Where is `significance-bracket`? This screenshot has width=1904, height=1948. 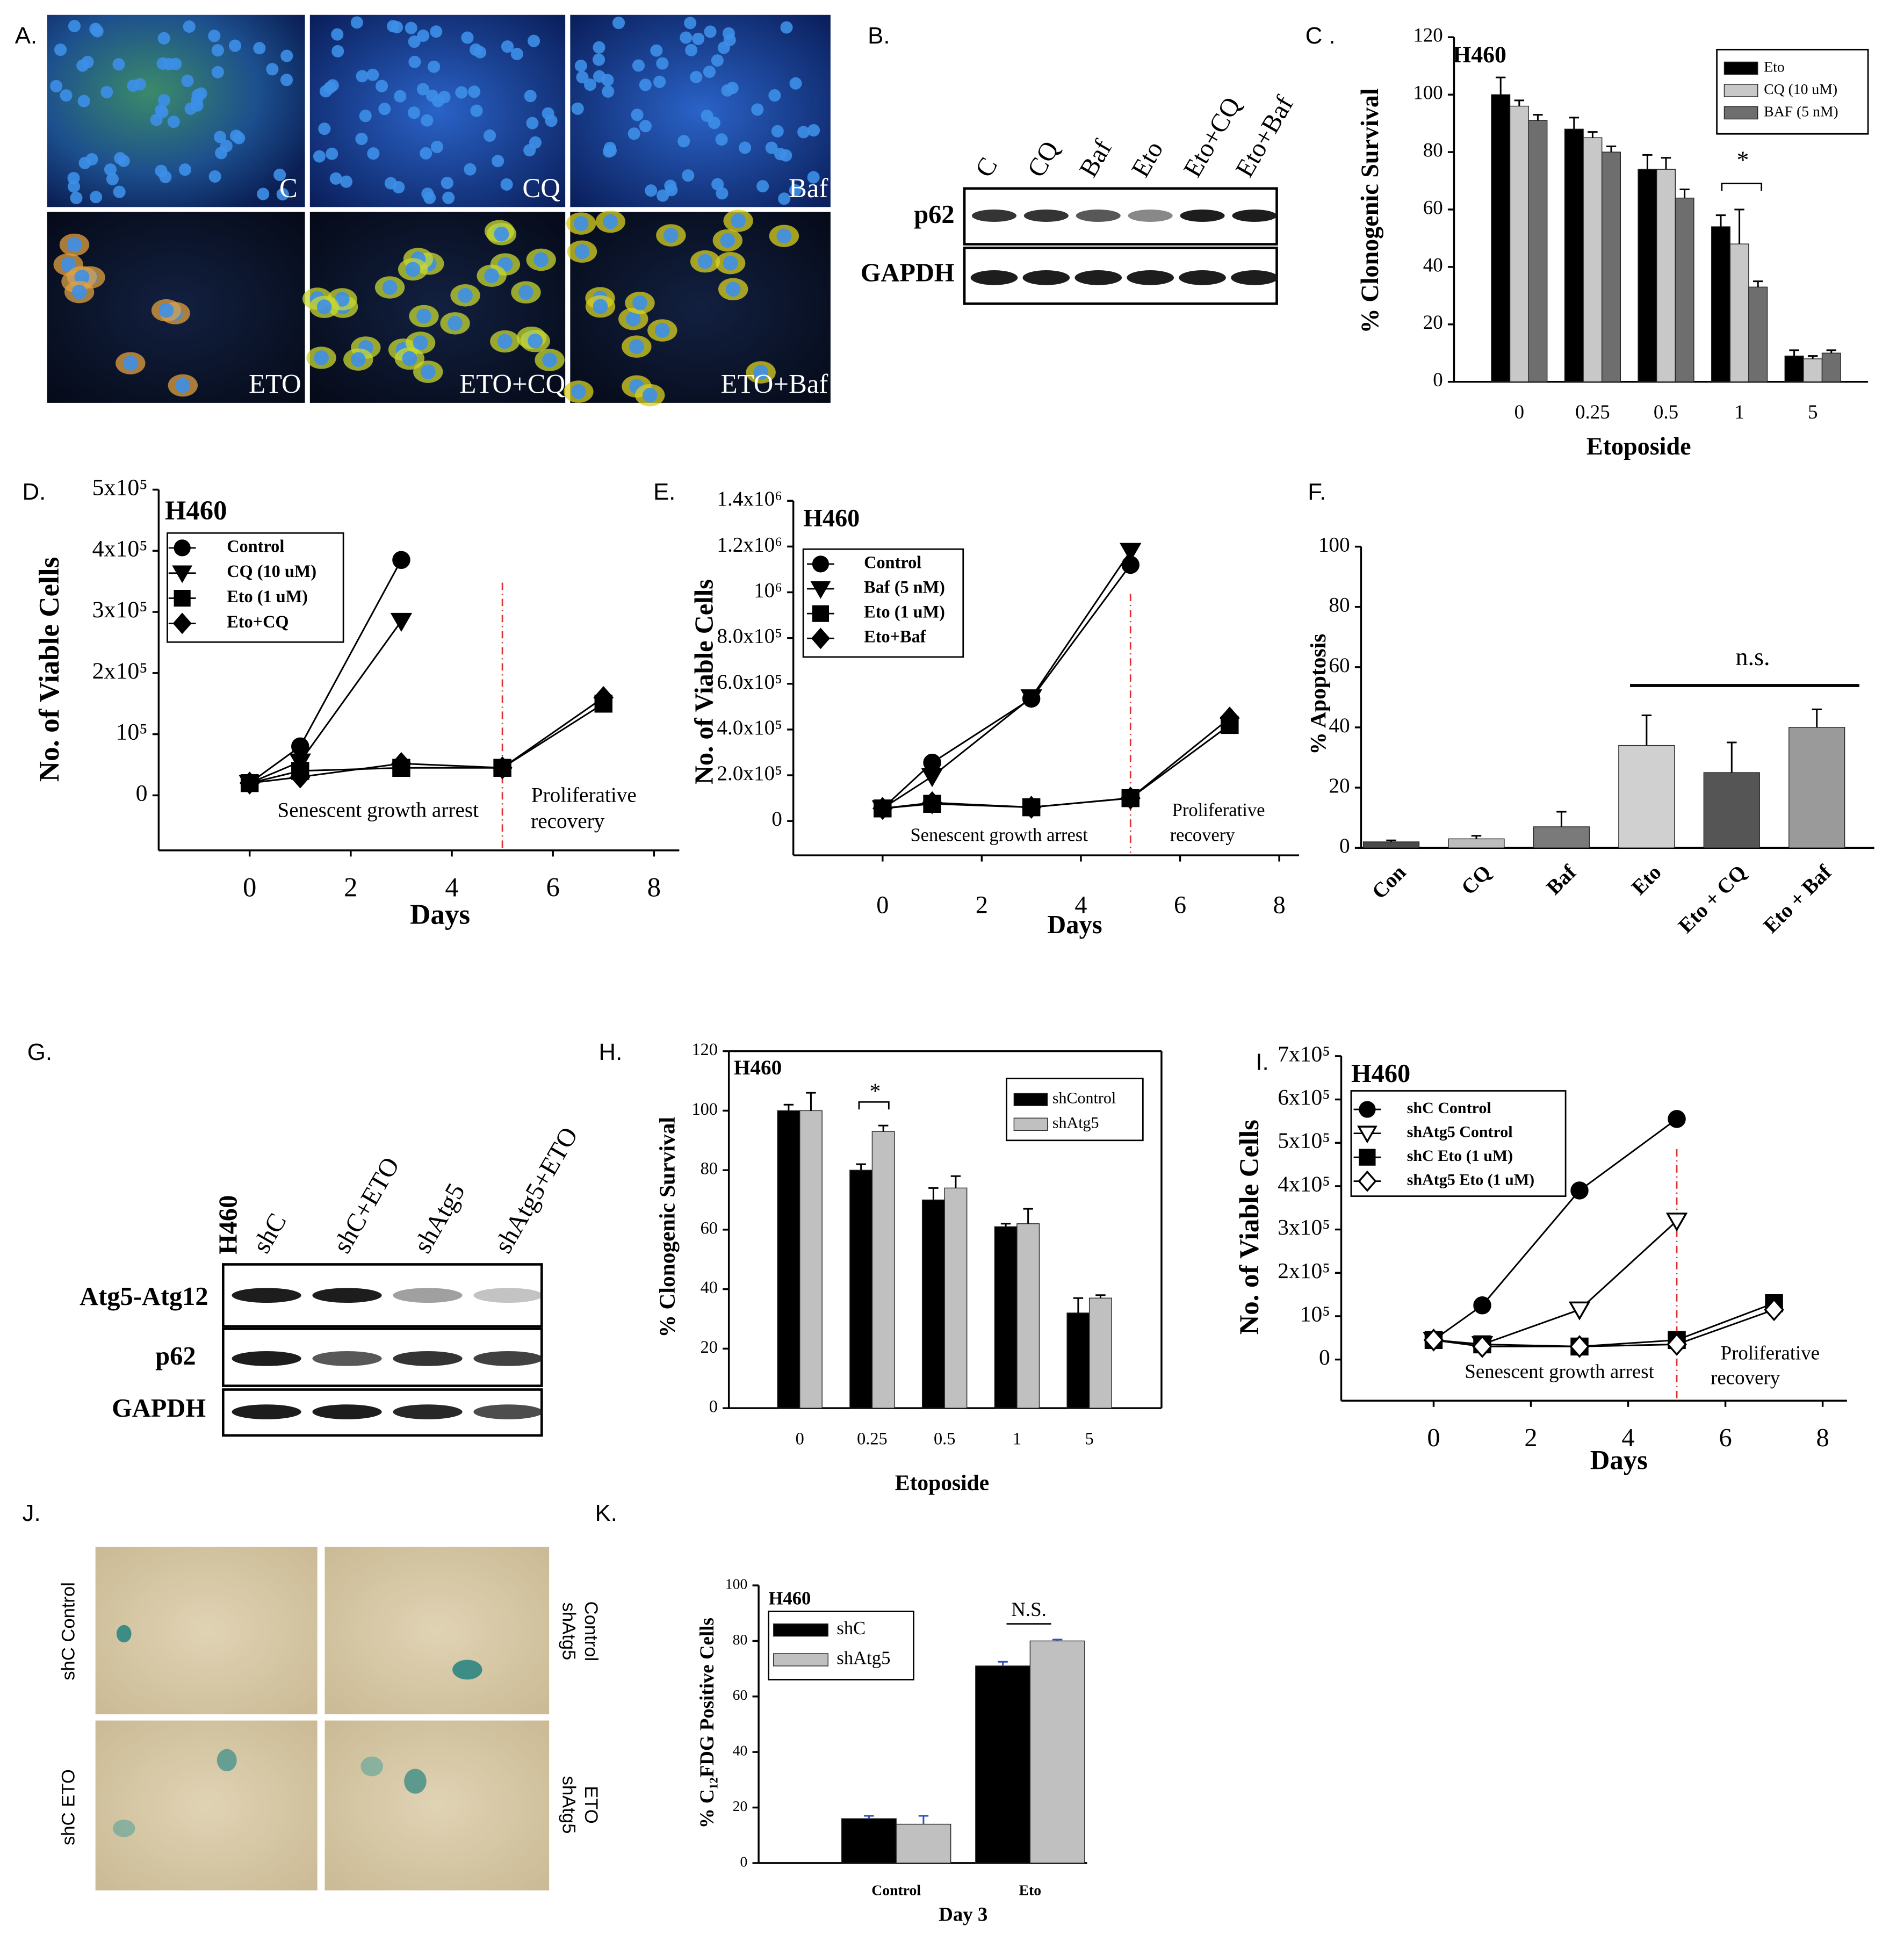 significance-bracket is located at coordinates (874, 1105).